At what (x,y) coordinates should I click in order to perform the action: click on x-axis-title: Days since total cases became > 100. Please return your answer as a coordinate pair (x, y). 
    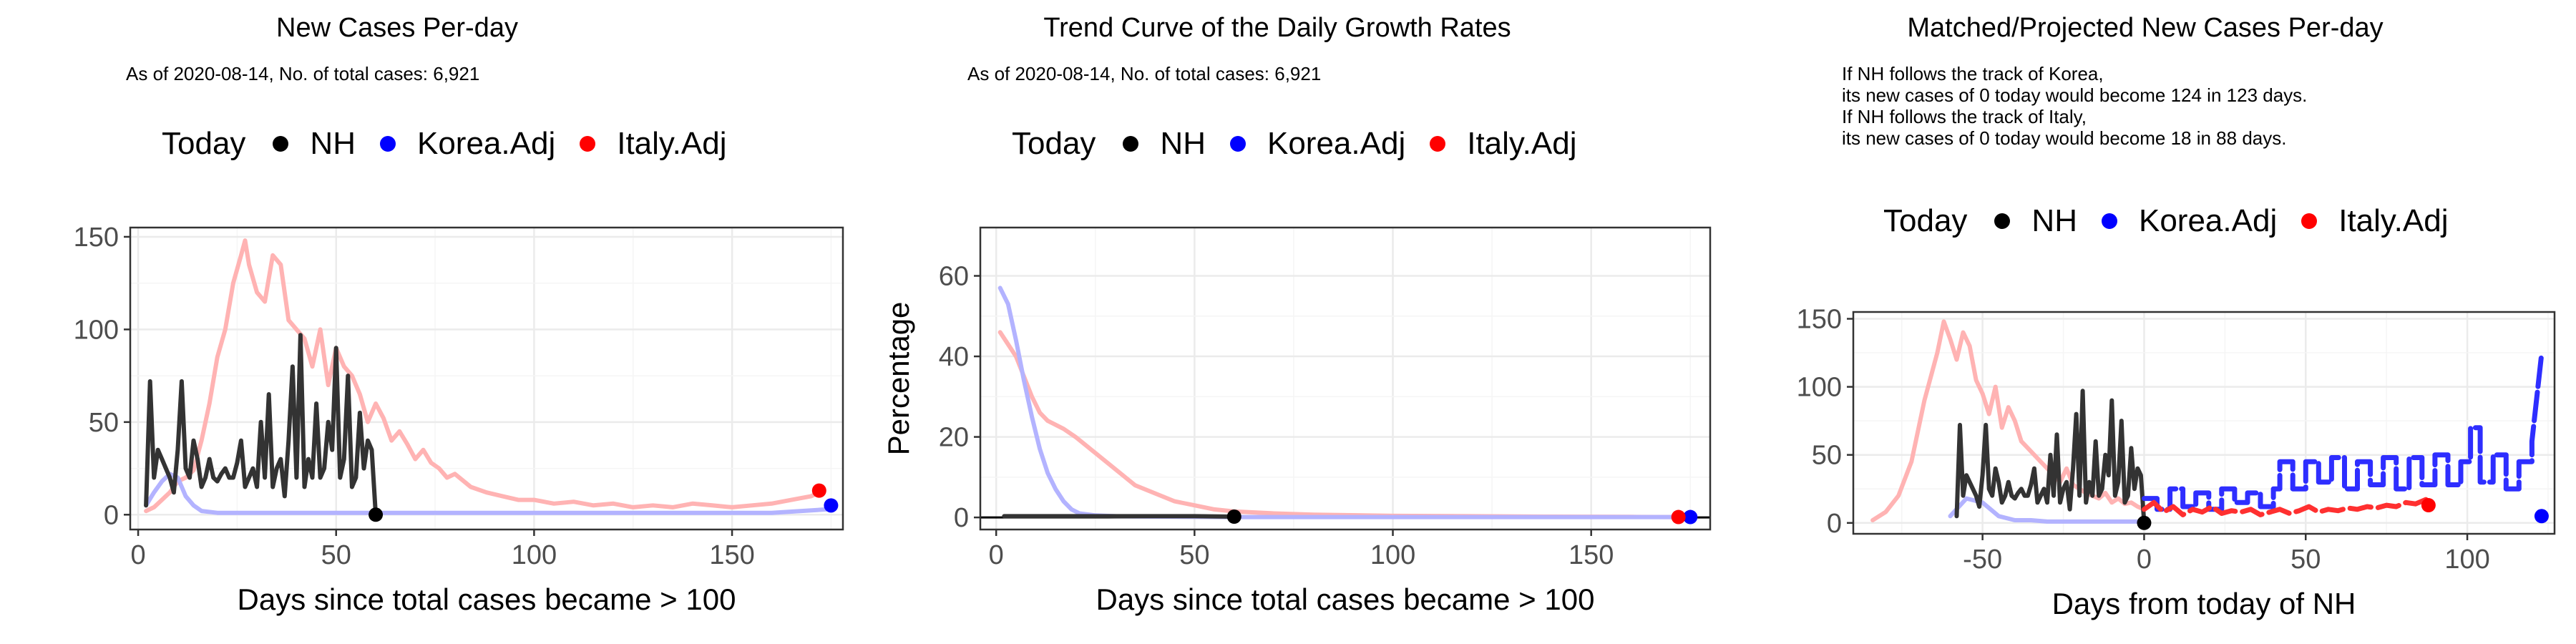
    Looking at the image, I should click on (1345, 599).